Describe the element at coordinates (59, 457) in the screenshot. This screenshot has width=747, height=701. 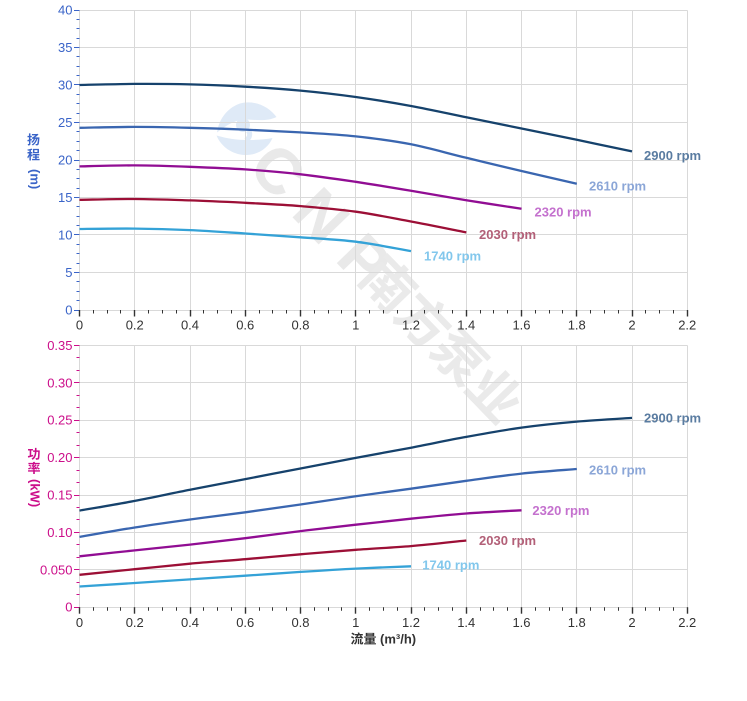
I see `svg-text: 0.20` at that location.